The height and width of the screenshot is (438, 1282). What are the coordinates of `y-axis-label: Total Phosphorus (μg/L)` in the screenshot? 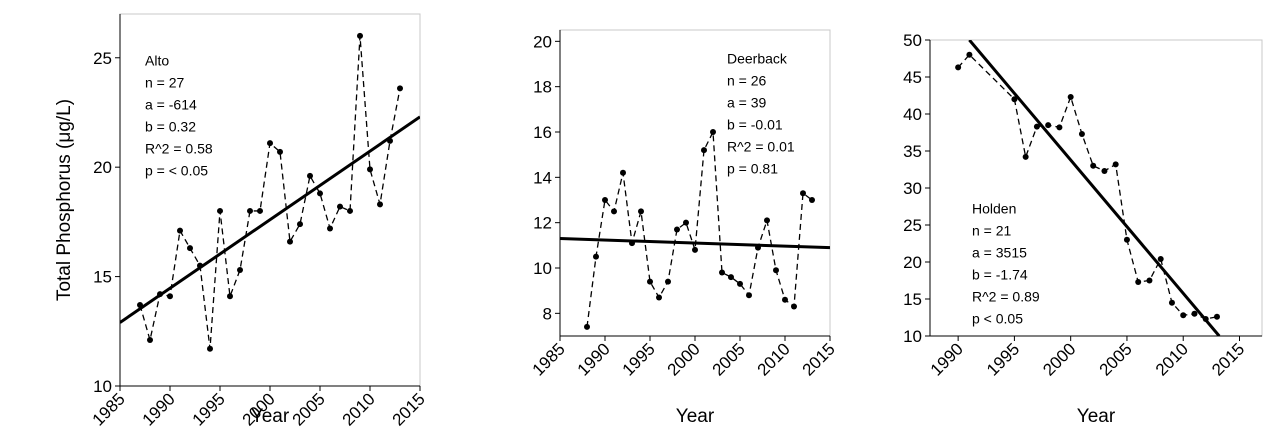 It's located at (64, 200).